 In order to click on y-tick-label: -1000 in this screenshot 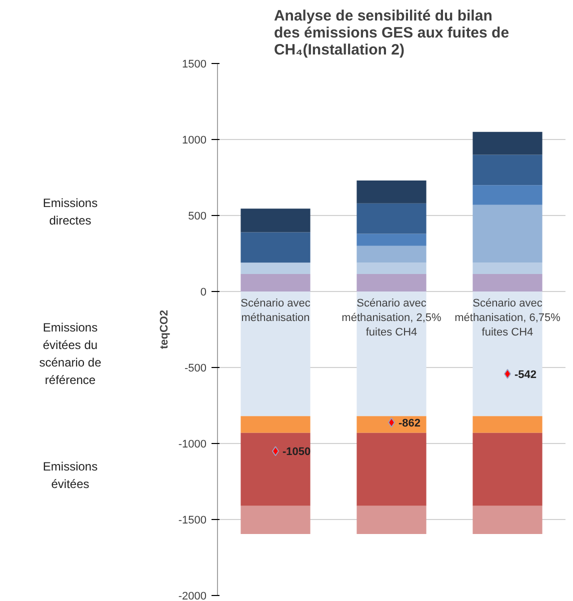, I will do `click(192, 444)`.